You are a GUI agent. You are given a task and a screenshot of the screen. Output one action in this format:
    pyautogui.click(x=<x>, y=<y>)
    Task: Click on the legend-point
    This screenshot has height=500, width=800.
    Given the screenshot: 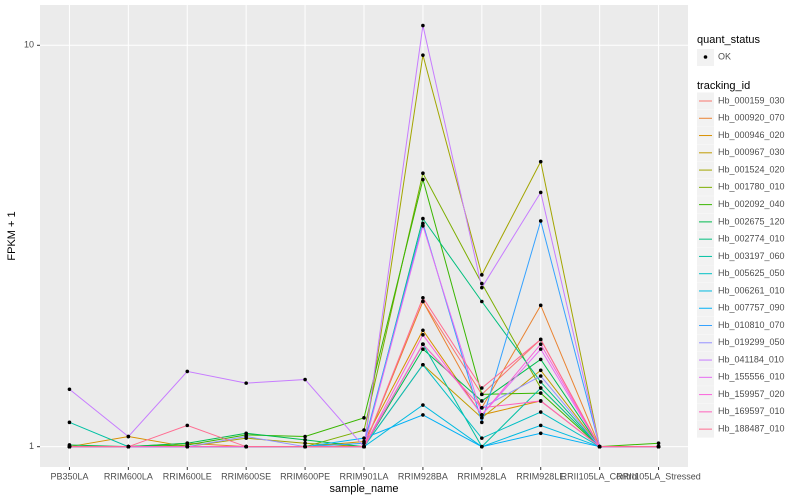 What is the action you would take?
    pyautogui.click(x=705, y=57)
    